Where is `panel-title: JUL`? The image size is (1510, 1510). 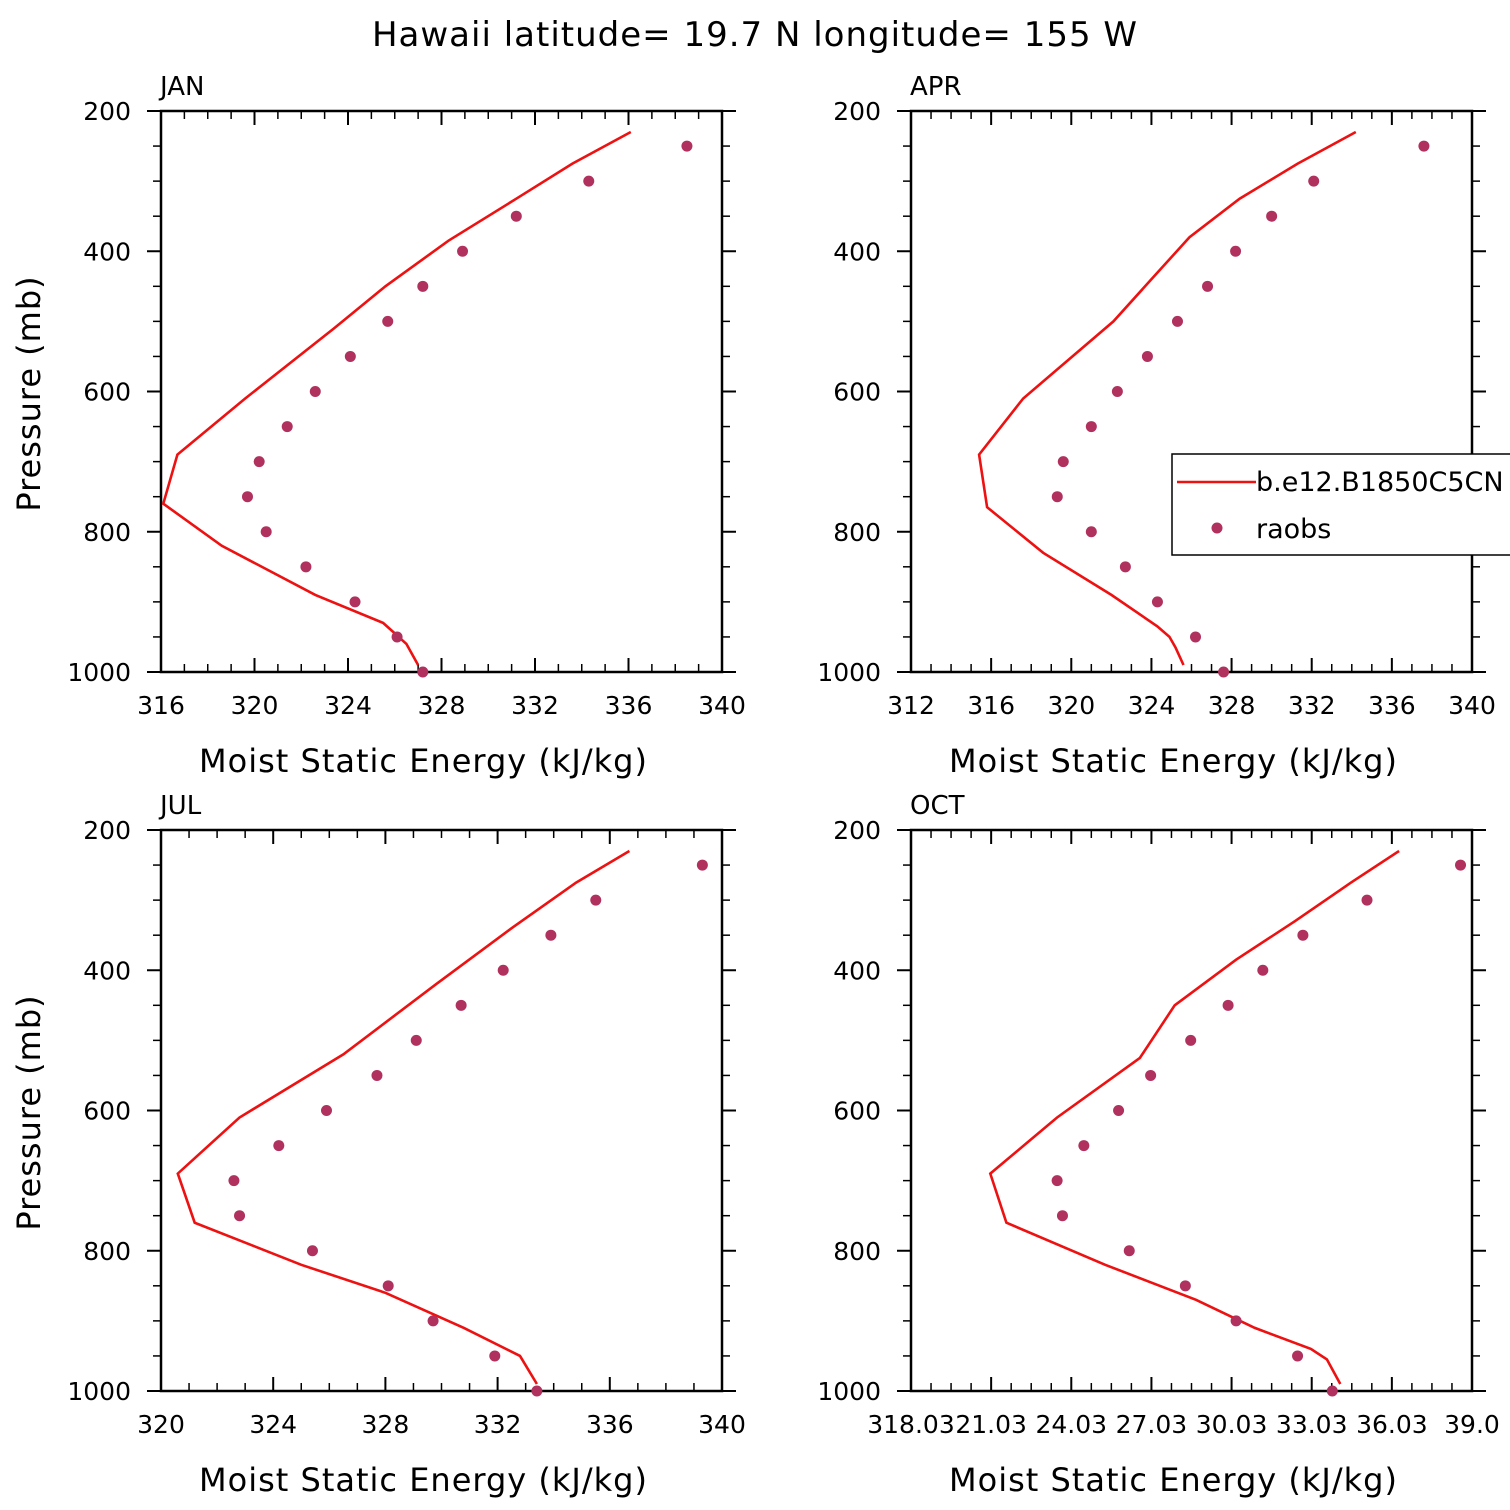 panel-title: JUL is located at coordinates (180, 806).